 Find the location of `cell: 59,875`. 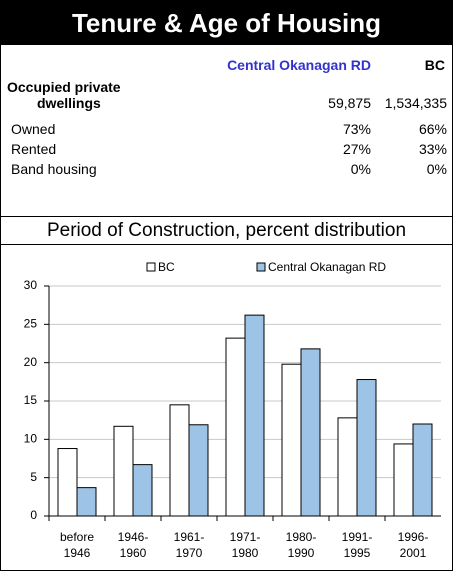

cell: 59,875 is located at coordinates (349, 103).